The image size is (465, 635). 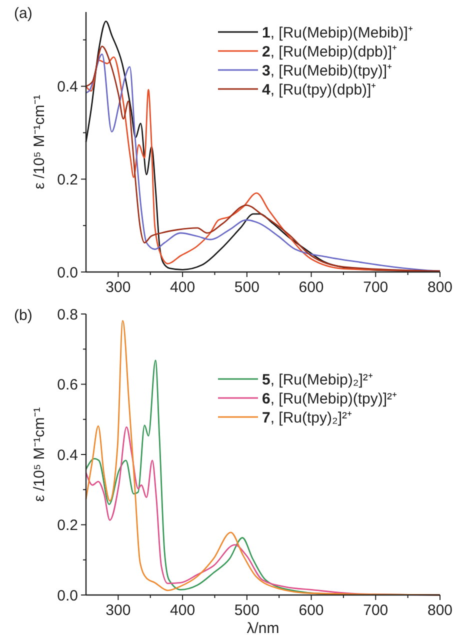 What do you see at coordinates (307, 417) in the screenshot?
I see `legend-label: 7, [Ru(tpy)₂]²⁺` at bounding box center [307, 417].